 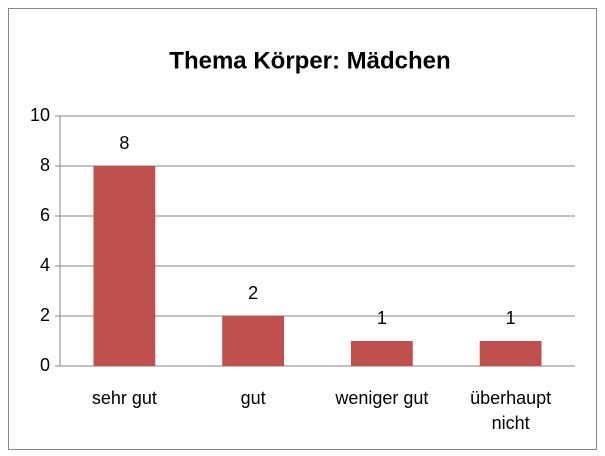 What do you see at coordinates (511, 410) in the screenshot?
I see `x-tick-label: überhaupt nicht` at bounding box center [511, 410].